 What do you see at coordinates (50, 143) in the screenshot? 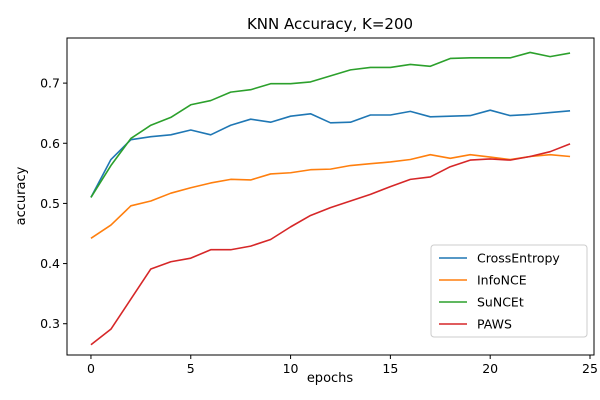
I see `y-tick-label: 0.6` at bounding box center [50, 143].